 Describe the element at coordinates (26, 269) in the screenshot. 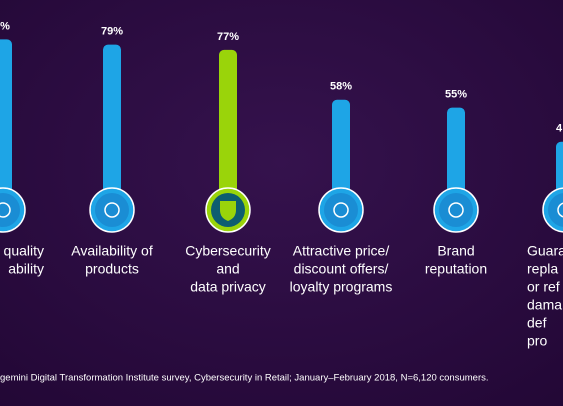

I see `category-label: ability` at that location.